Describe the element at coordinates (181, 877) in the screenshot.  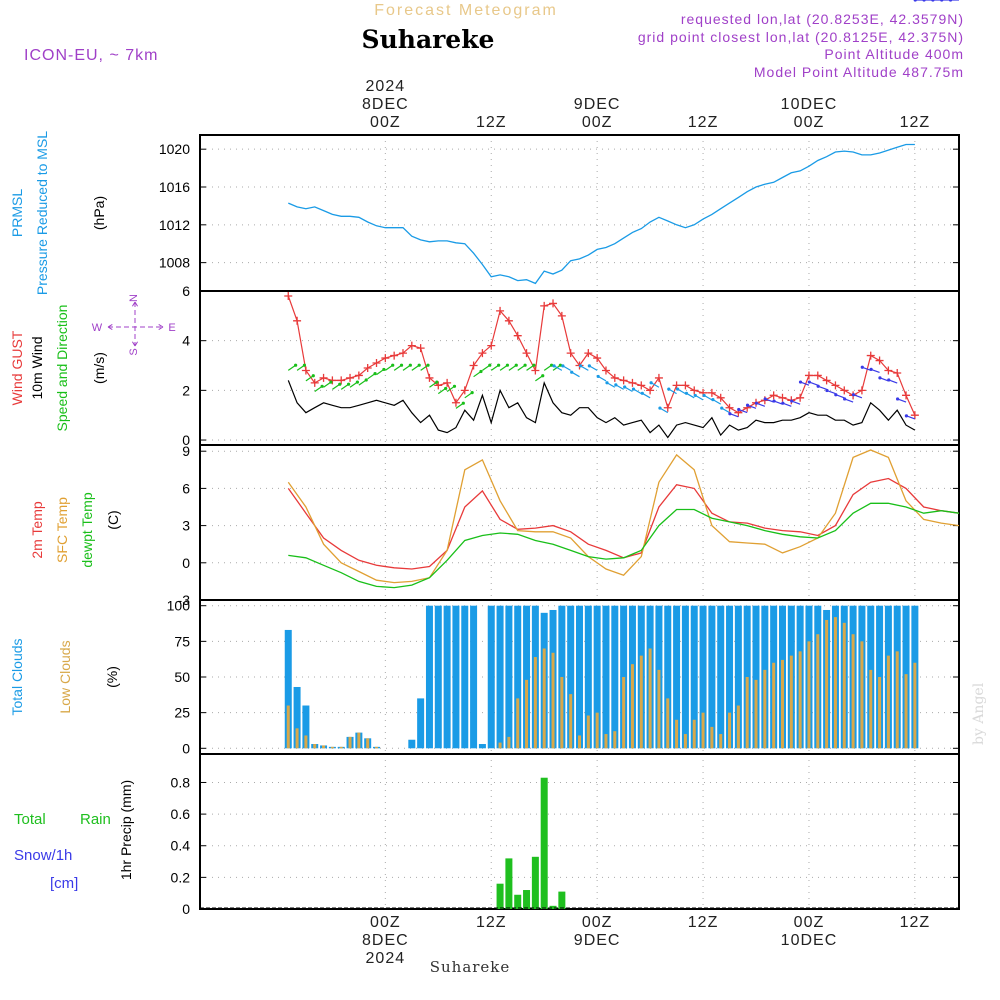
I see `y-tick-label: 0.2` at that location.